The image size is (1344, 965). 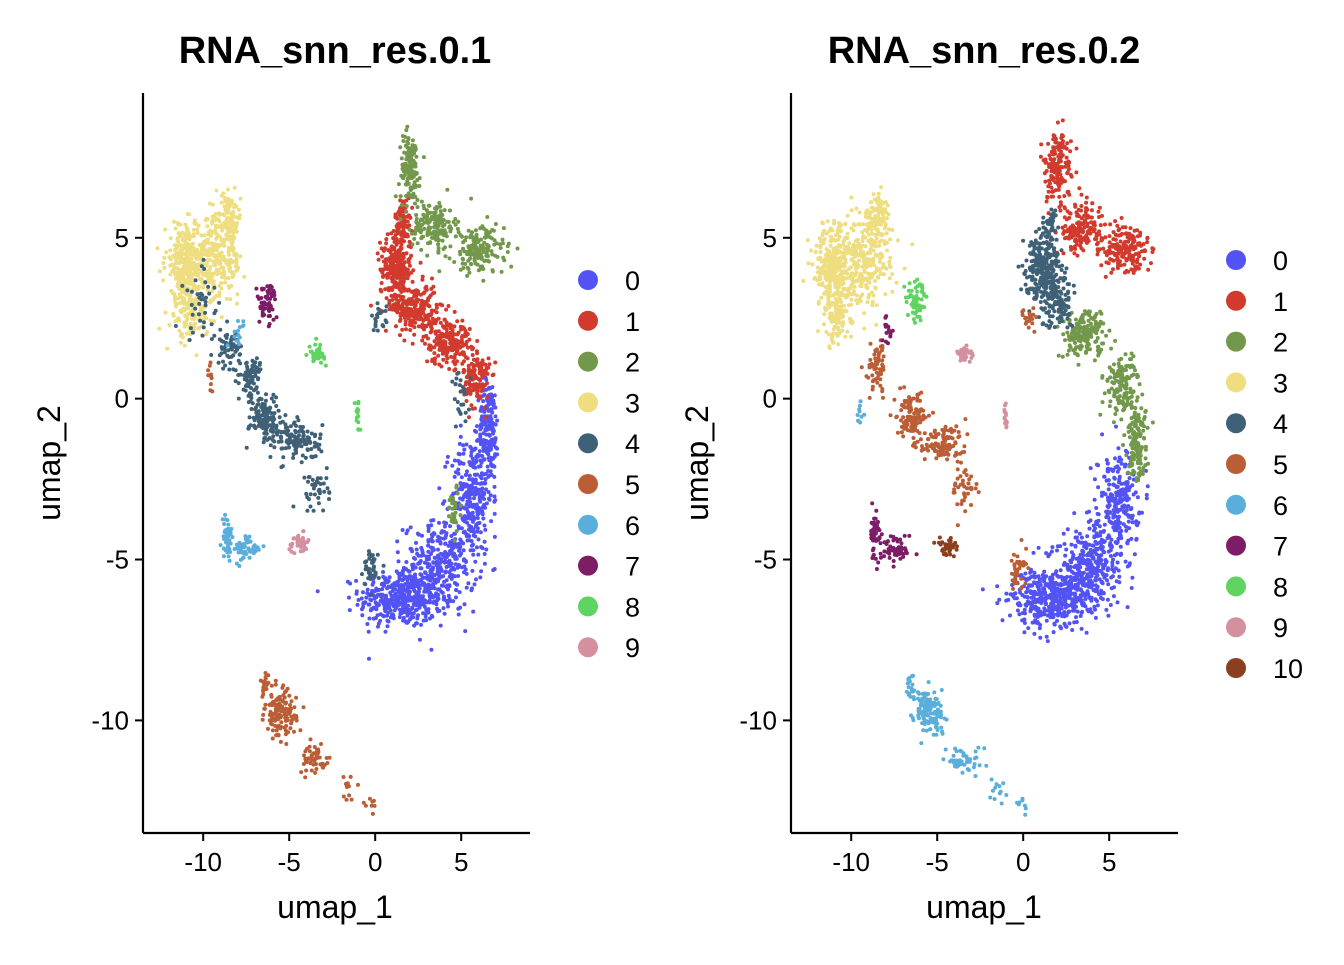 I want to click on y-tick-label: 5, so click(x=122, y=238).